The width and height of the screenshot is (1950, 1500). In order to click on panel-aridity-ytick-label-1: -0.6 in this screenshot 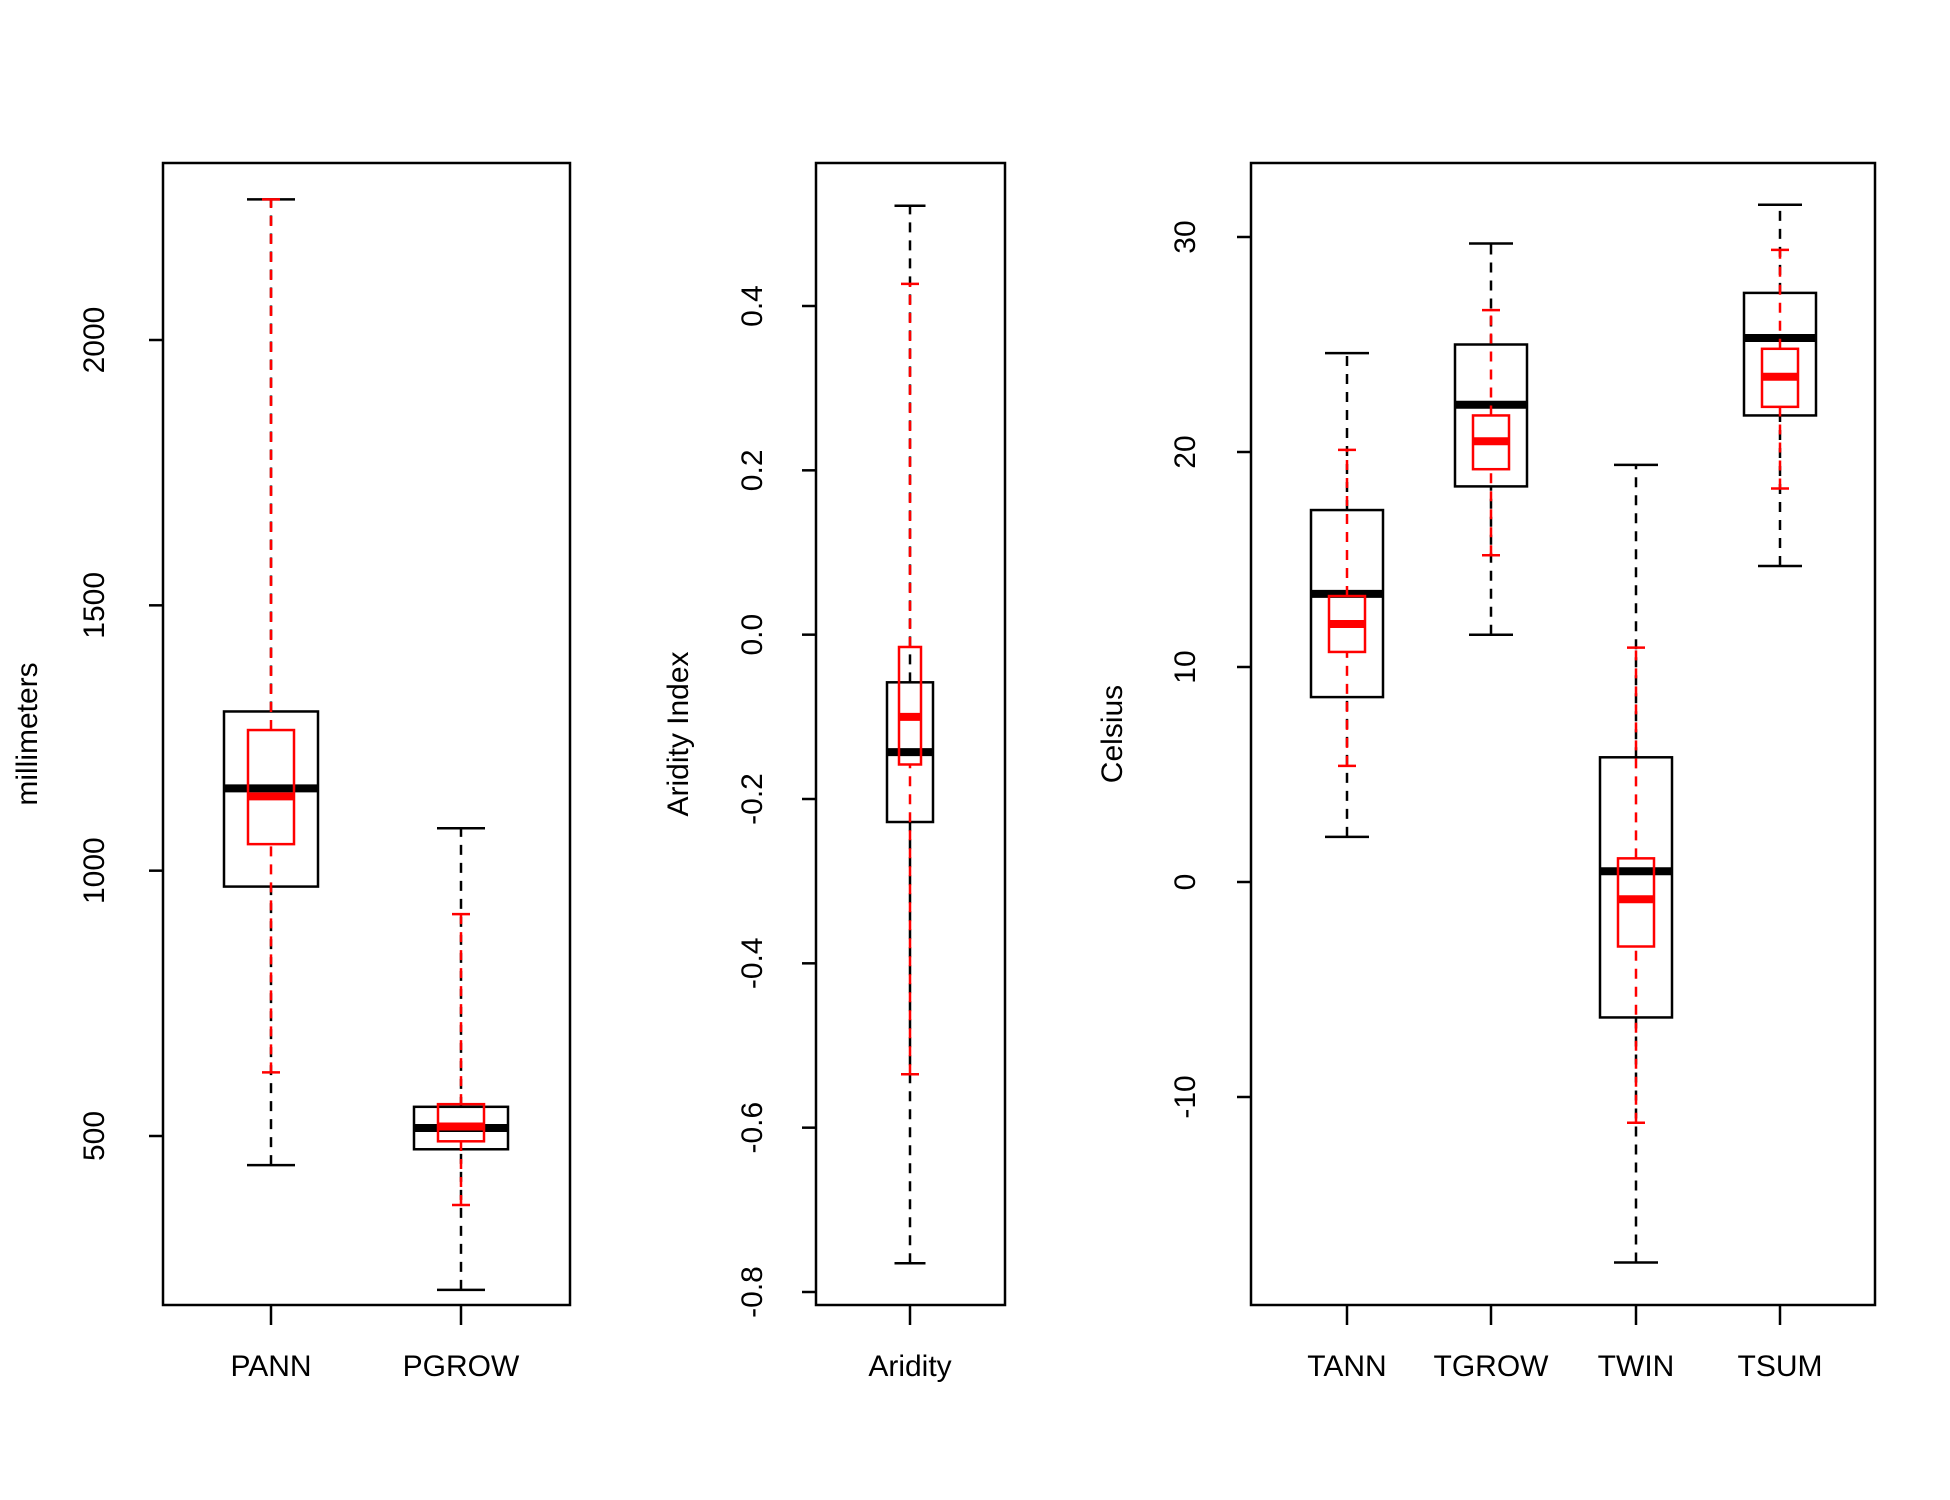, I will do `click(752, 1128)`.